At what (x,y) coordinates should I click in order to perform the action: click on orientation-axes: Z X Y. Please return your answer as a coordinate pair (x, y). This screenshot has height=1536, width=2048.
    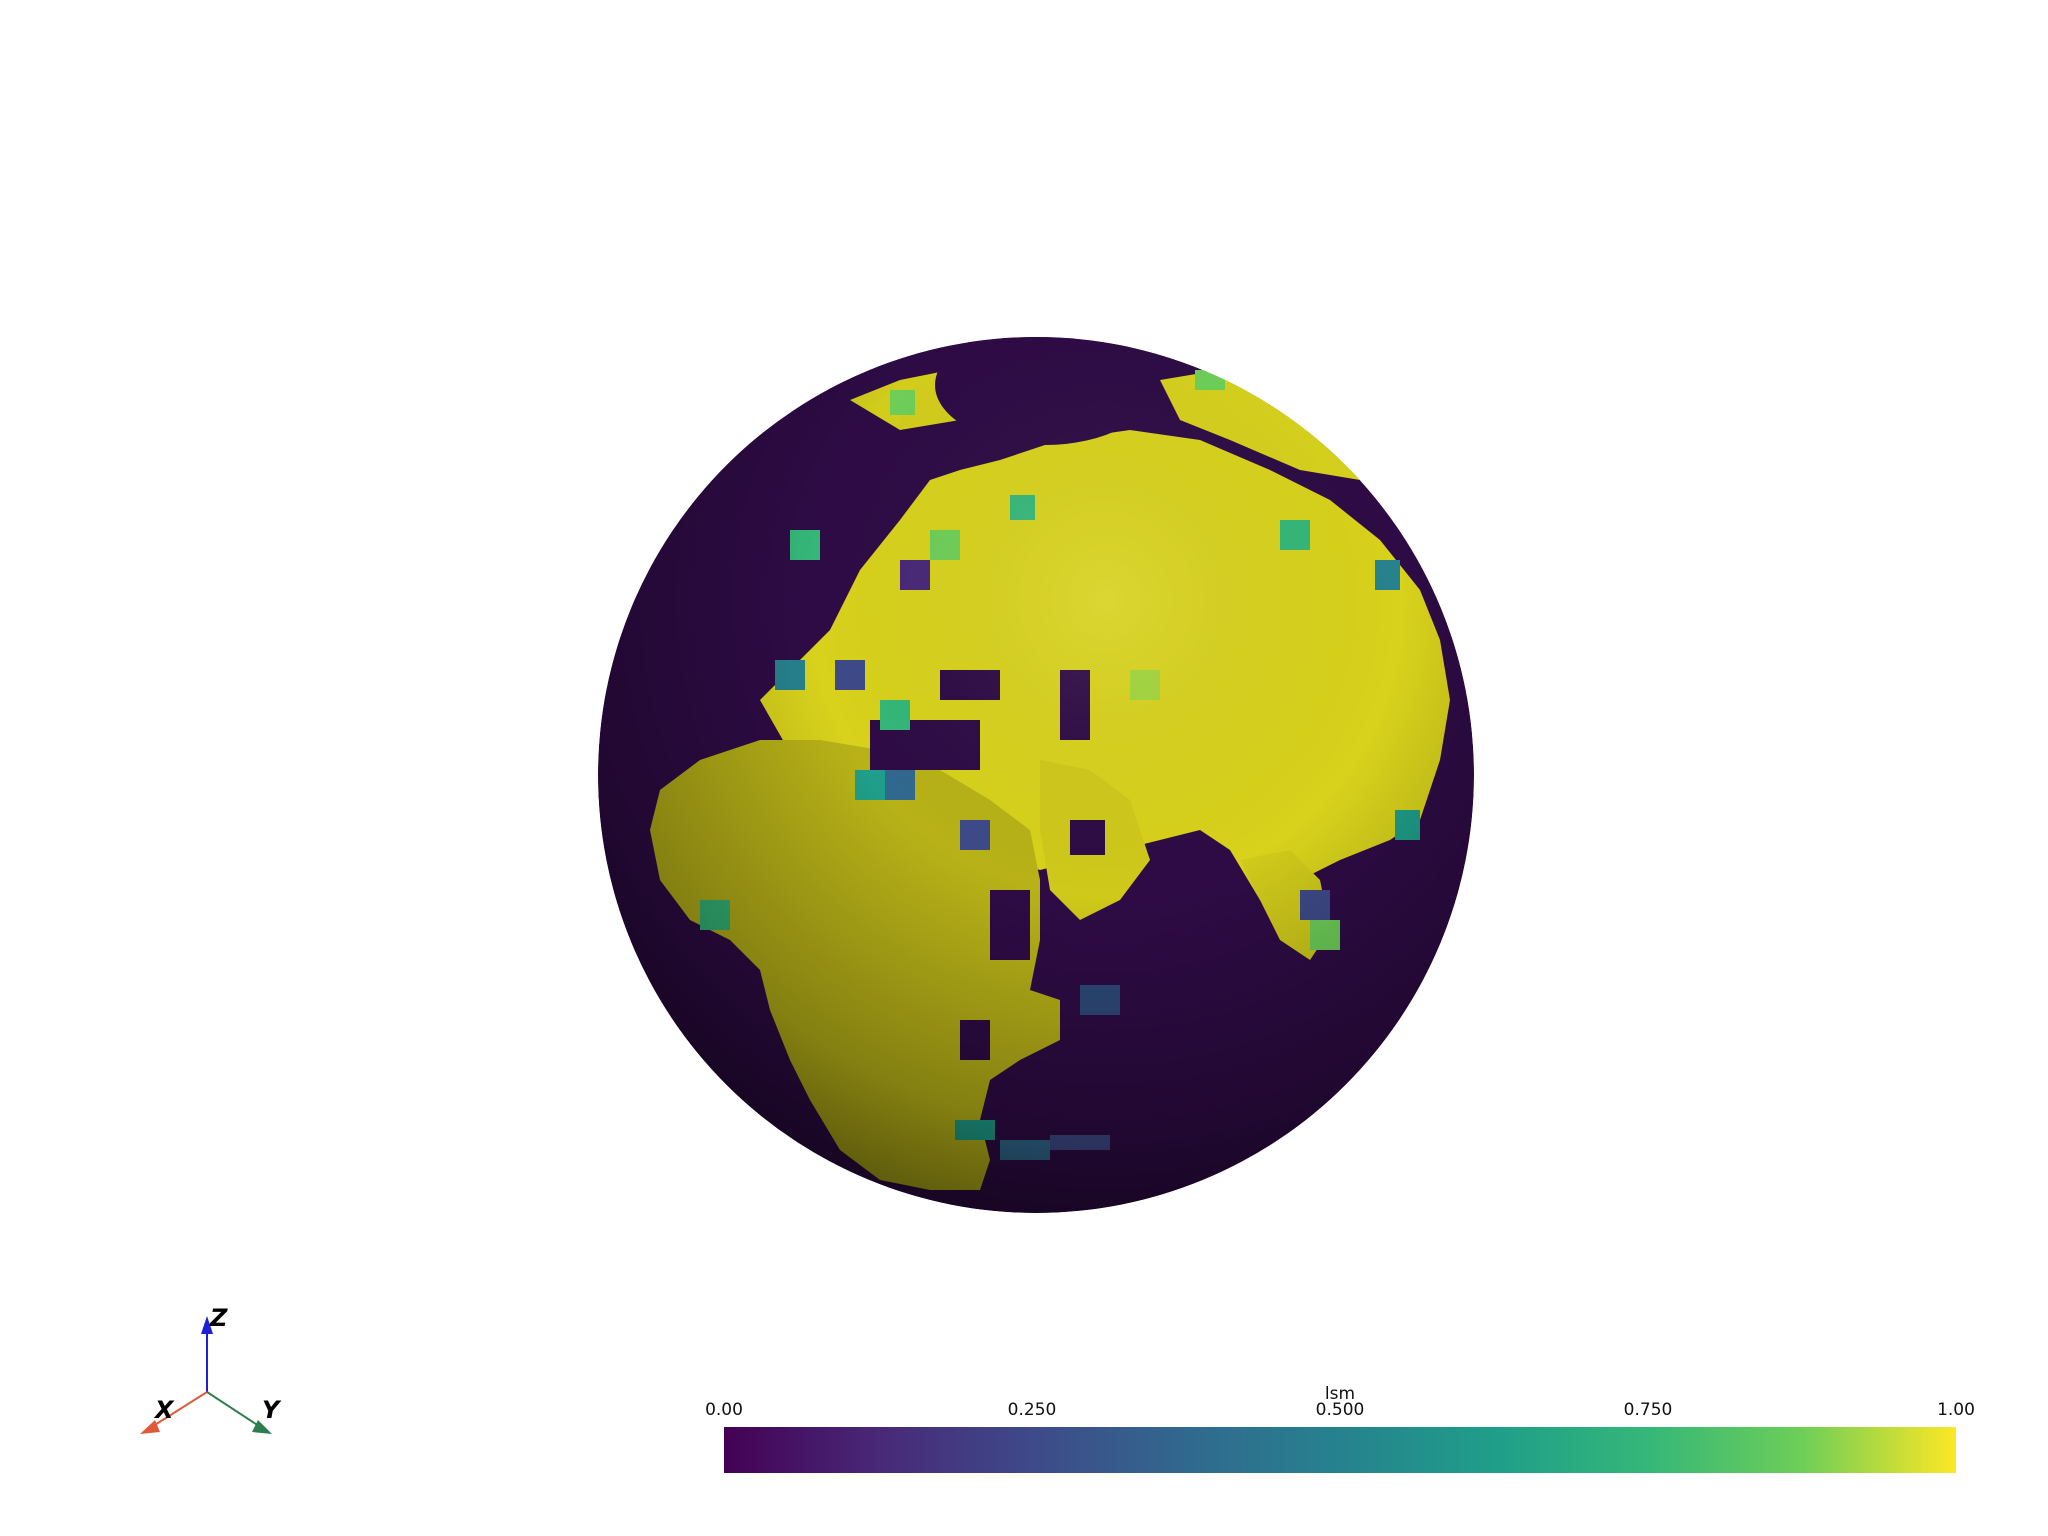
    Looking at the image, I should click on (211, 1369).